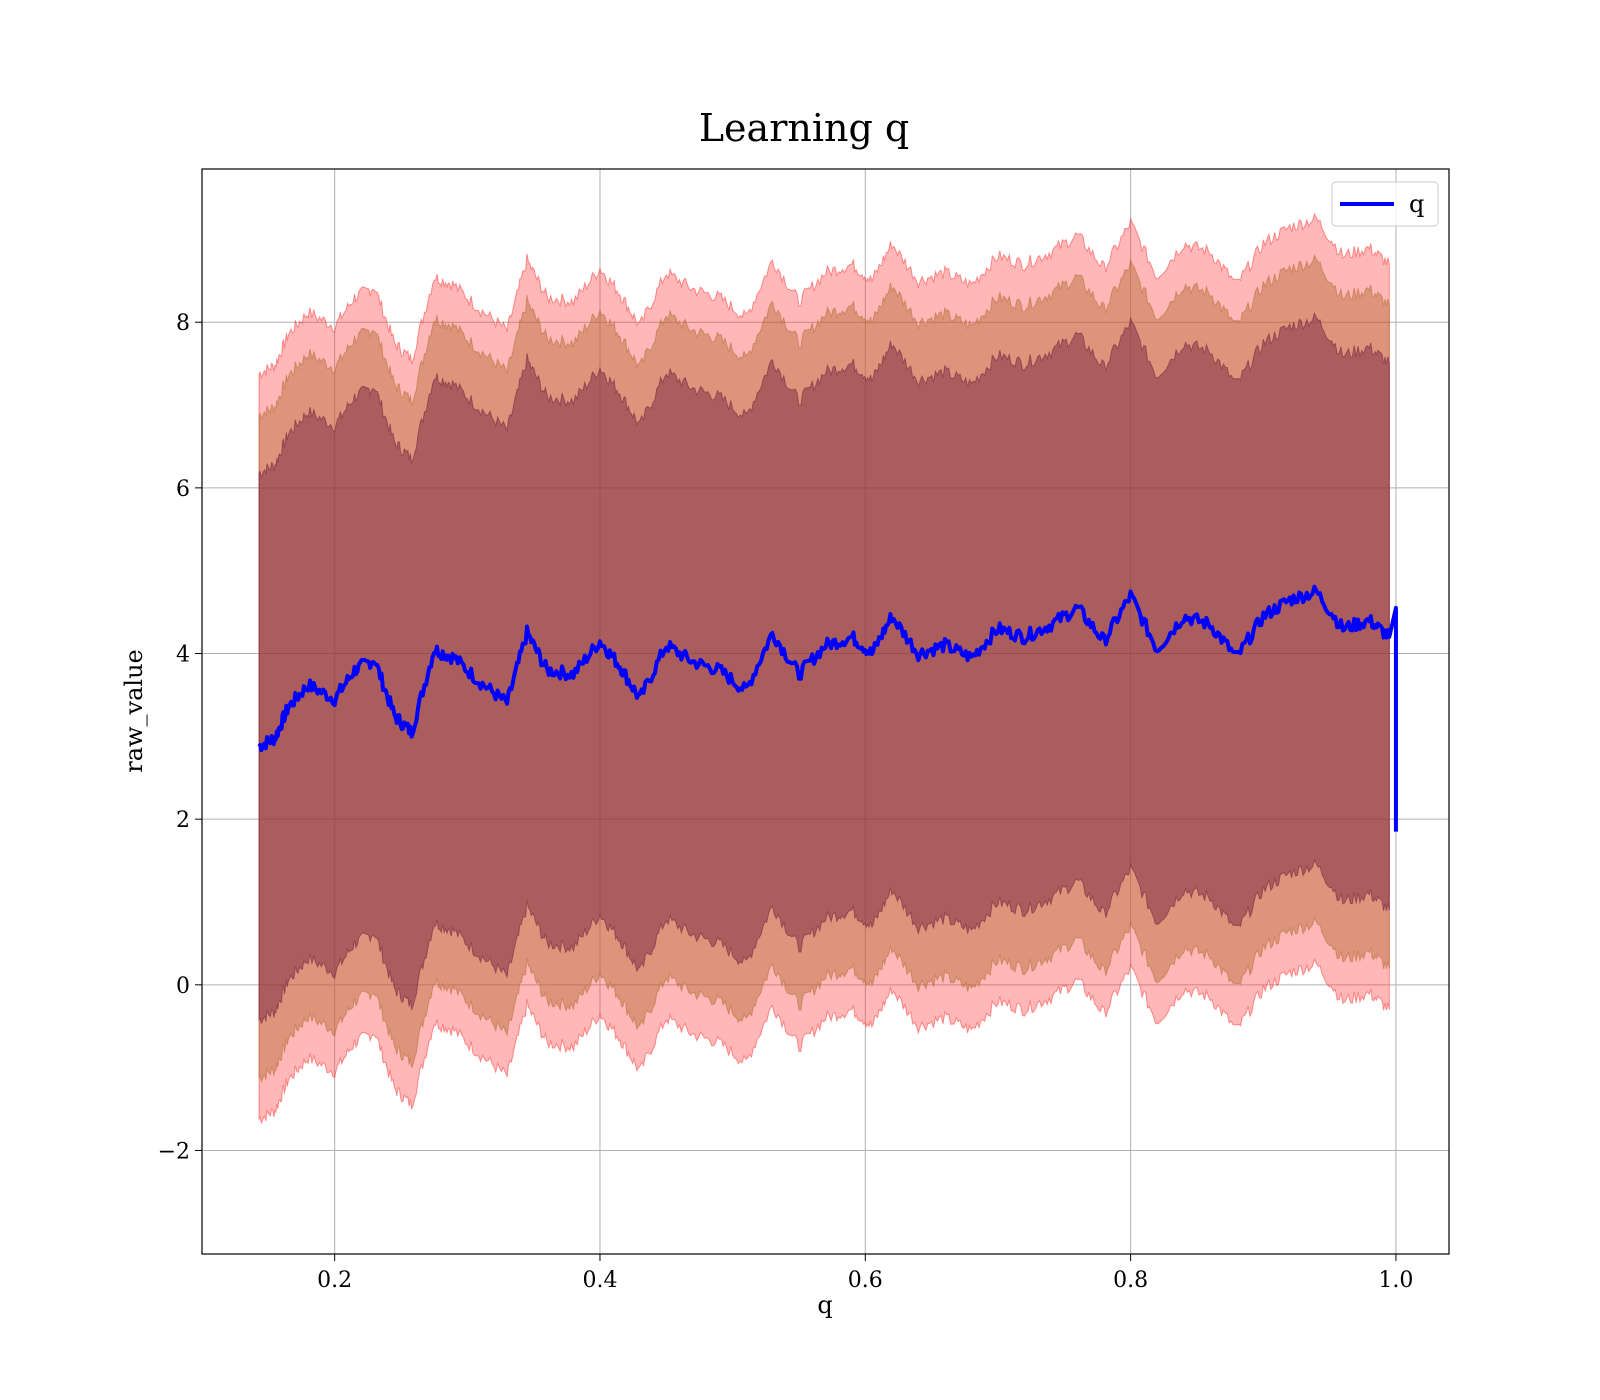 This screenshot has width=1600, height=1400. I want to click on series-lines, so click(827, 708).